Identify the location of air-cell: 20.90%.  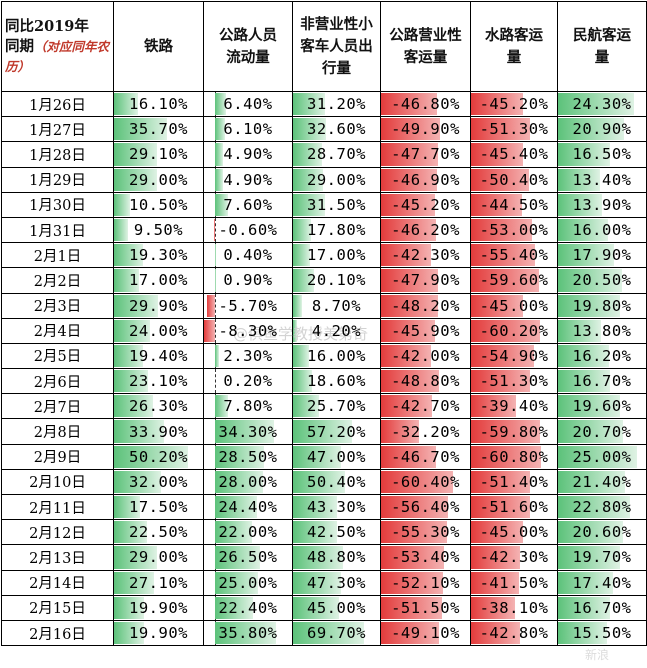
(602, 129).